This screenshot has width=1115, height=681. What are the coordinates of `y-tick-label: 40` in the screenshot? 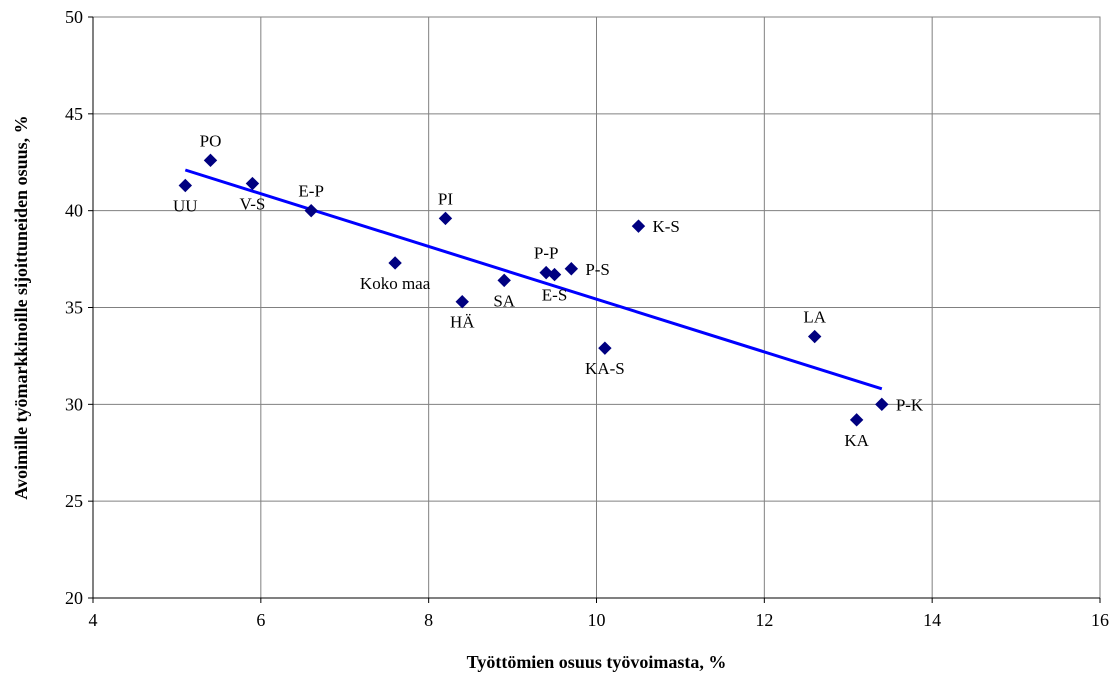 It's located at (74, 211).